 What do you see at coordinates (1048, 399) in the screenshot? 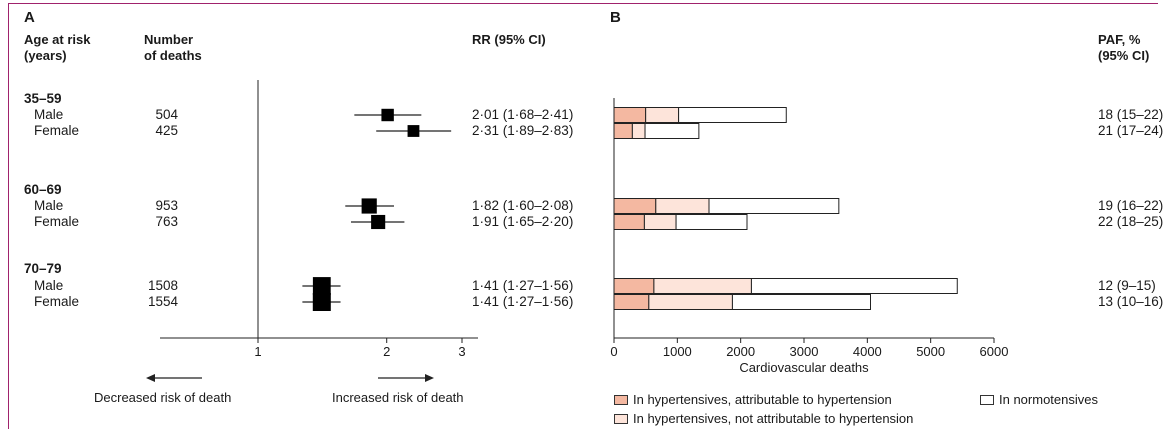
I see `legend-label: In normotensives` at bounding box center [1048, 399].